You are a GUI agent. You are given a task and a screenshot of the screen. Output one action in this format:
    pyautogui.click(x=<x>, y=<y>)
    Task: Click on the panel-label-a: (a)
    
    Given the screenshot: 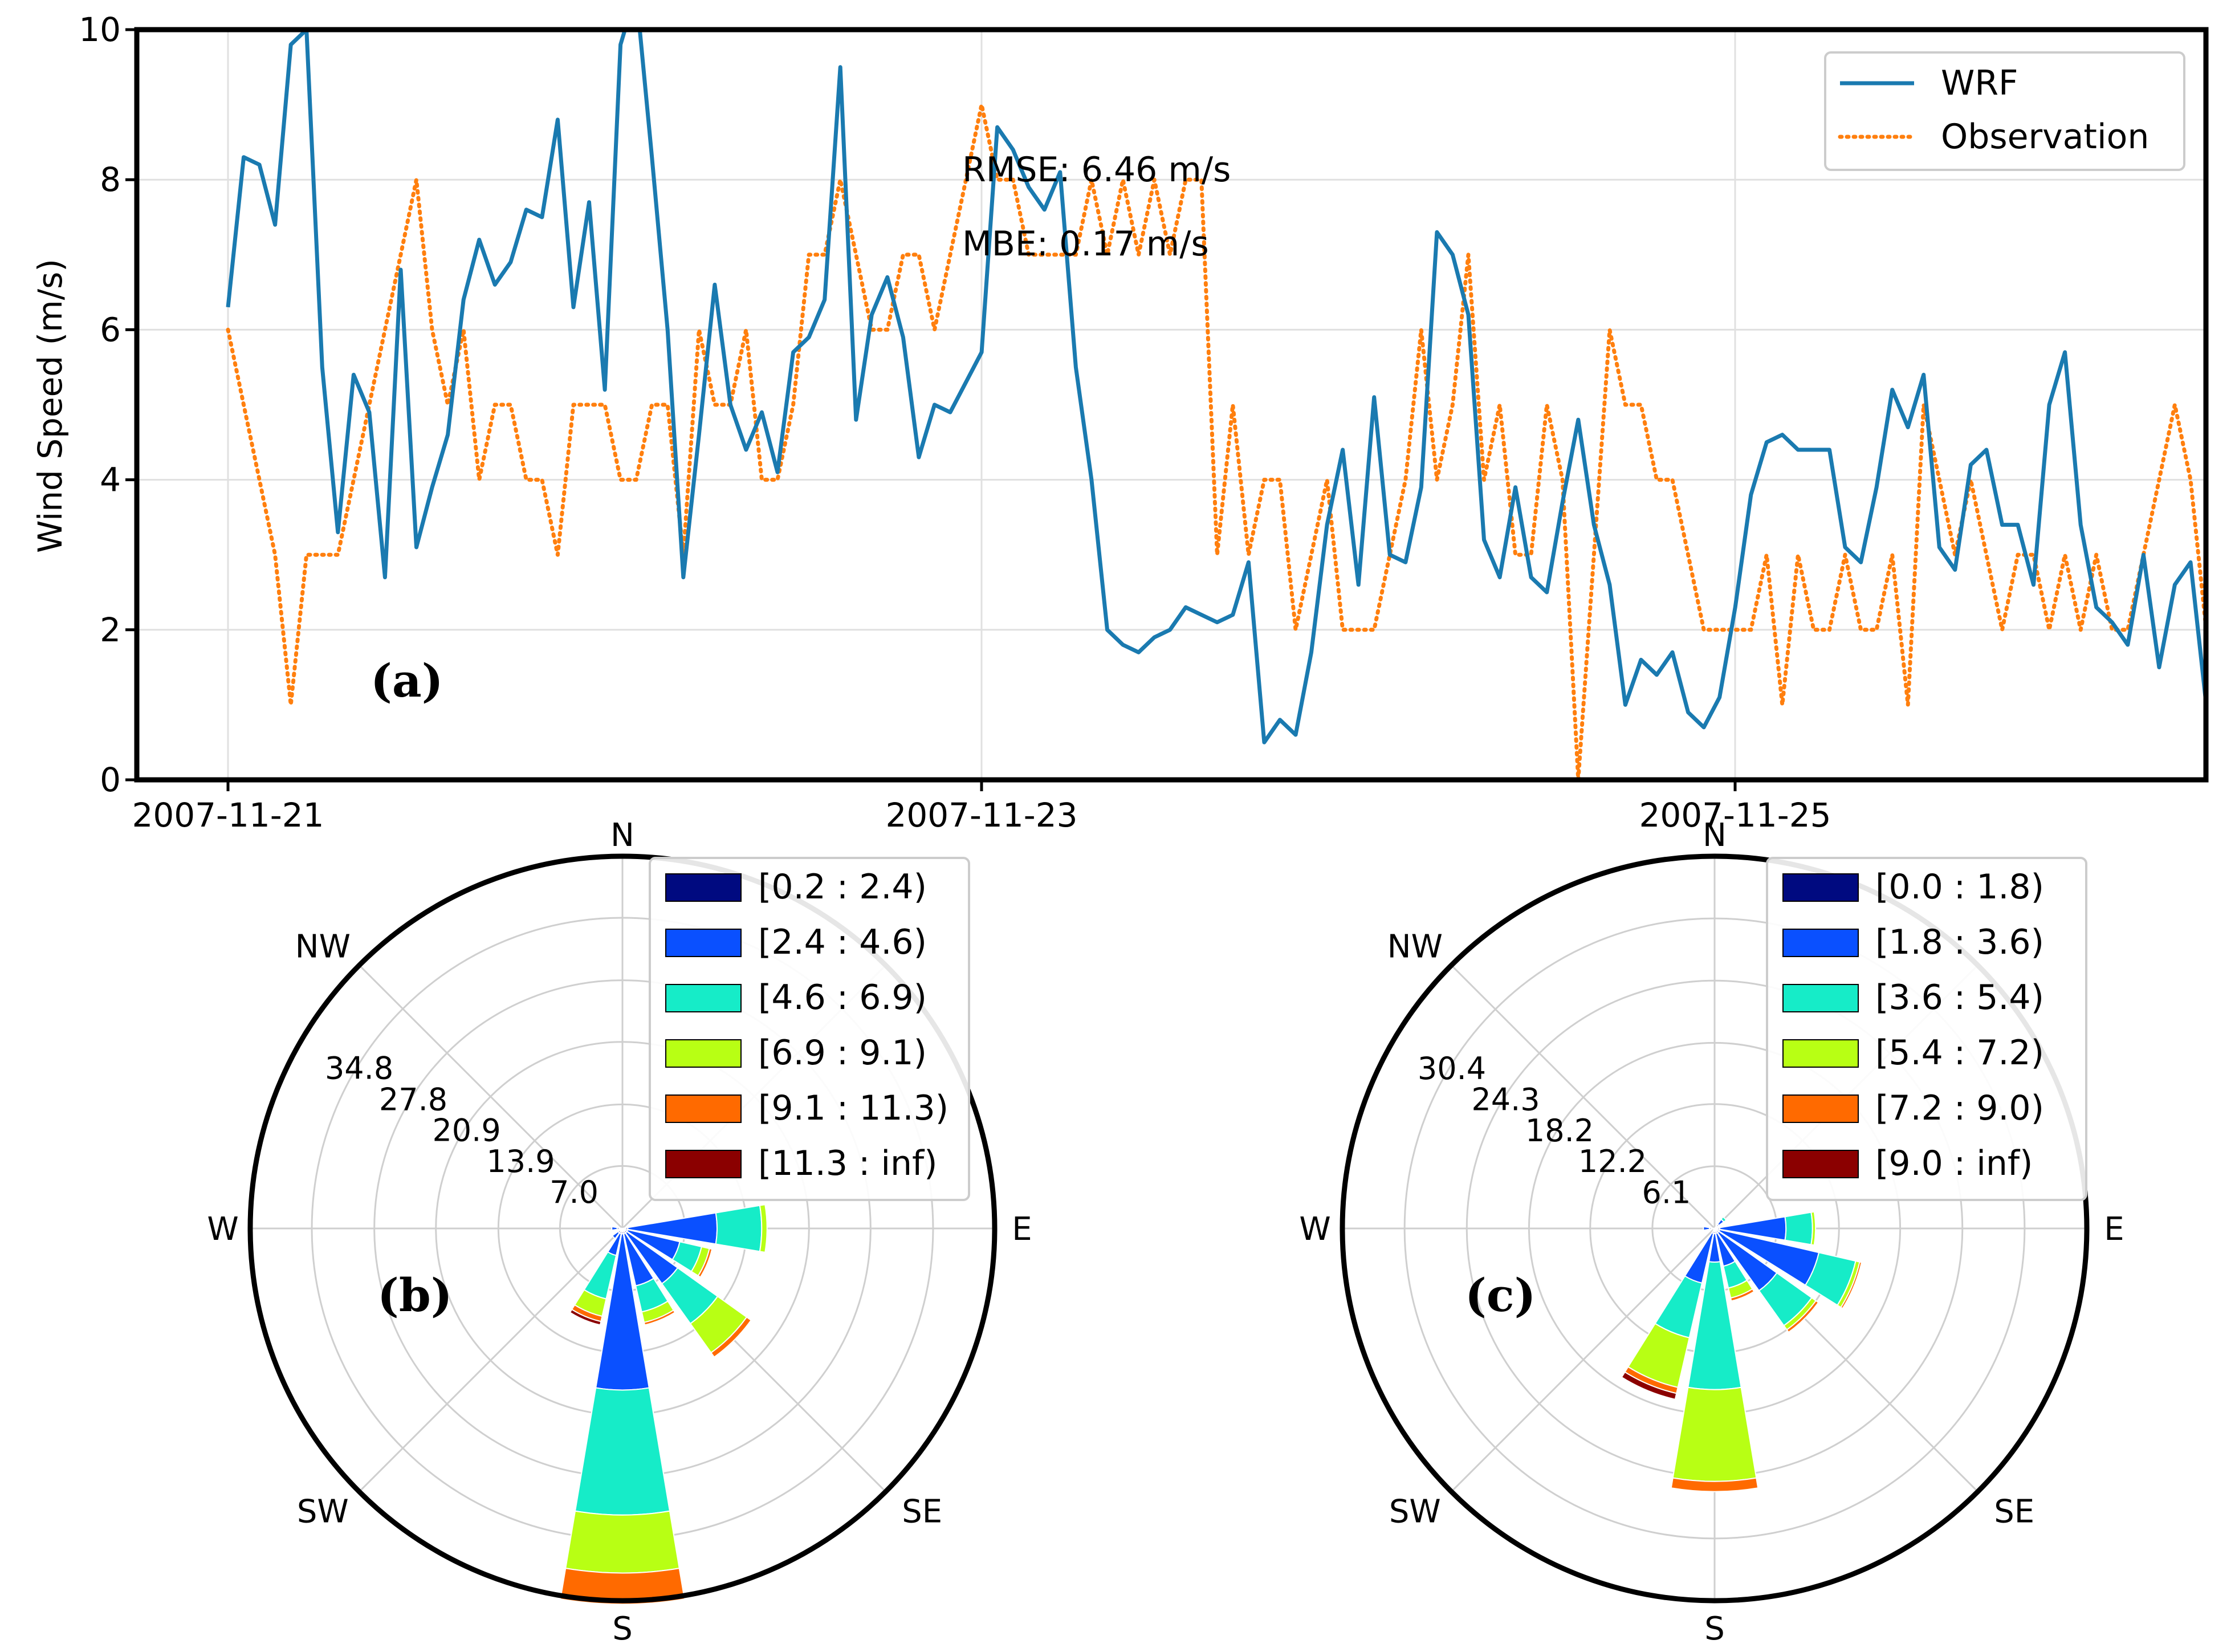 What is the action you would take?
    pyautogui.click(x=407, y=680)
    